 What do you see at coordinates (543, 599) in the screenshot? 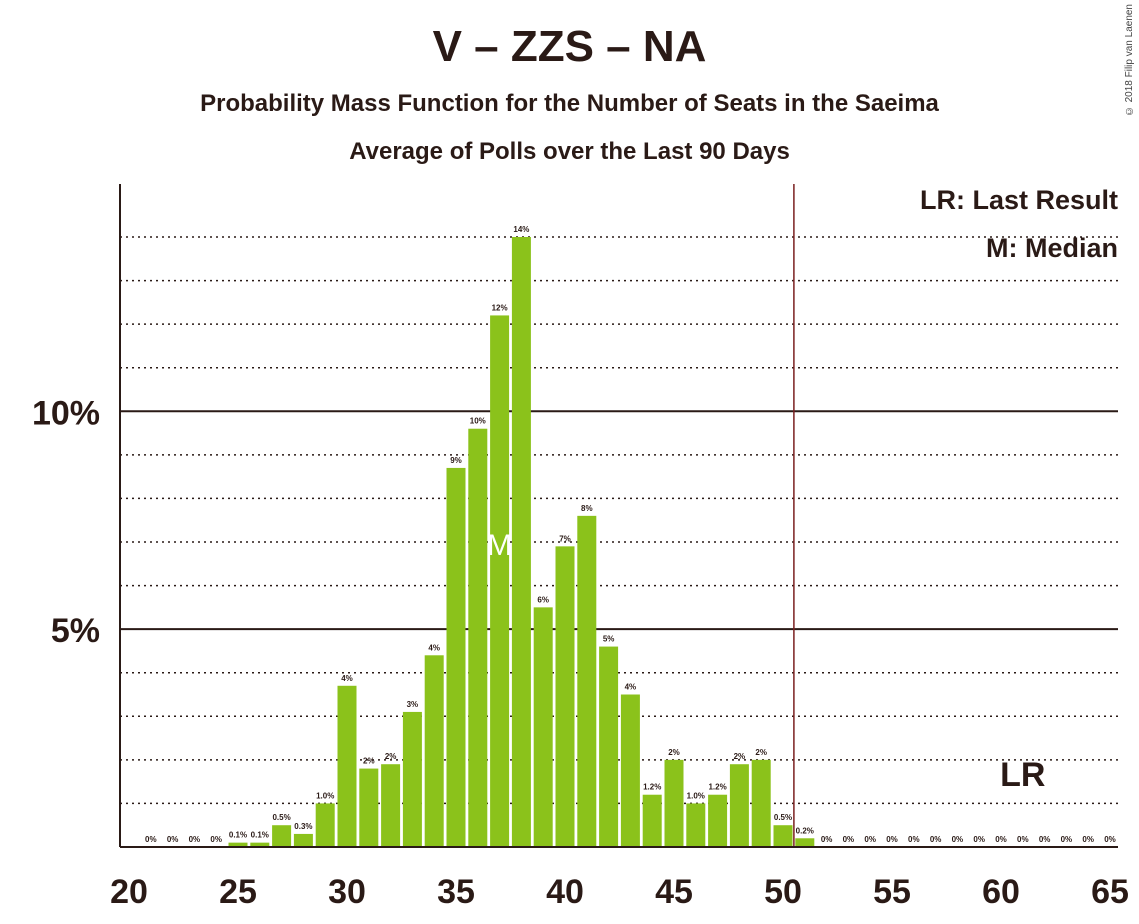
I see `data-label: 6%` at bounding box center [543, 599].